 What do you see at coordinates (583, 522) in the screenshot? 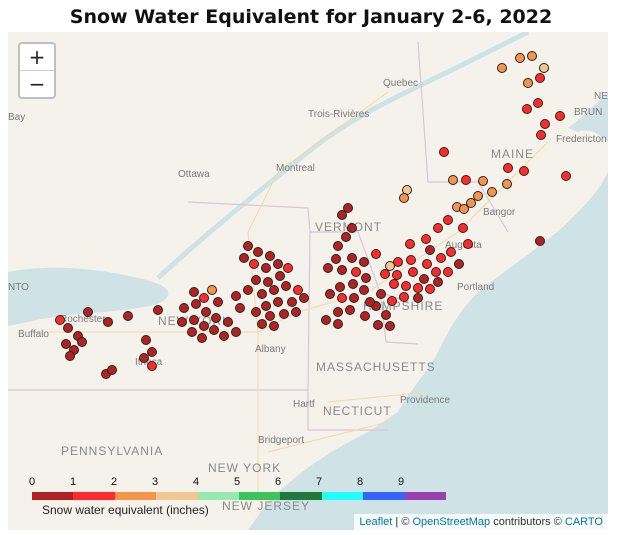
I see `carto-link: CARTO` at bounding box center [583, 522].